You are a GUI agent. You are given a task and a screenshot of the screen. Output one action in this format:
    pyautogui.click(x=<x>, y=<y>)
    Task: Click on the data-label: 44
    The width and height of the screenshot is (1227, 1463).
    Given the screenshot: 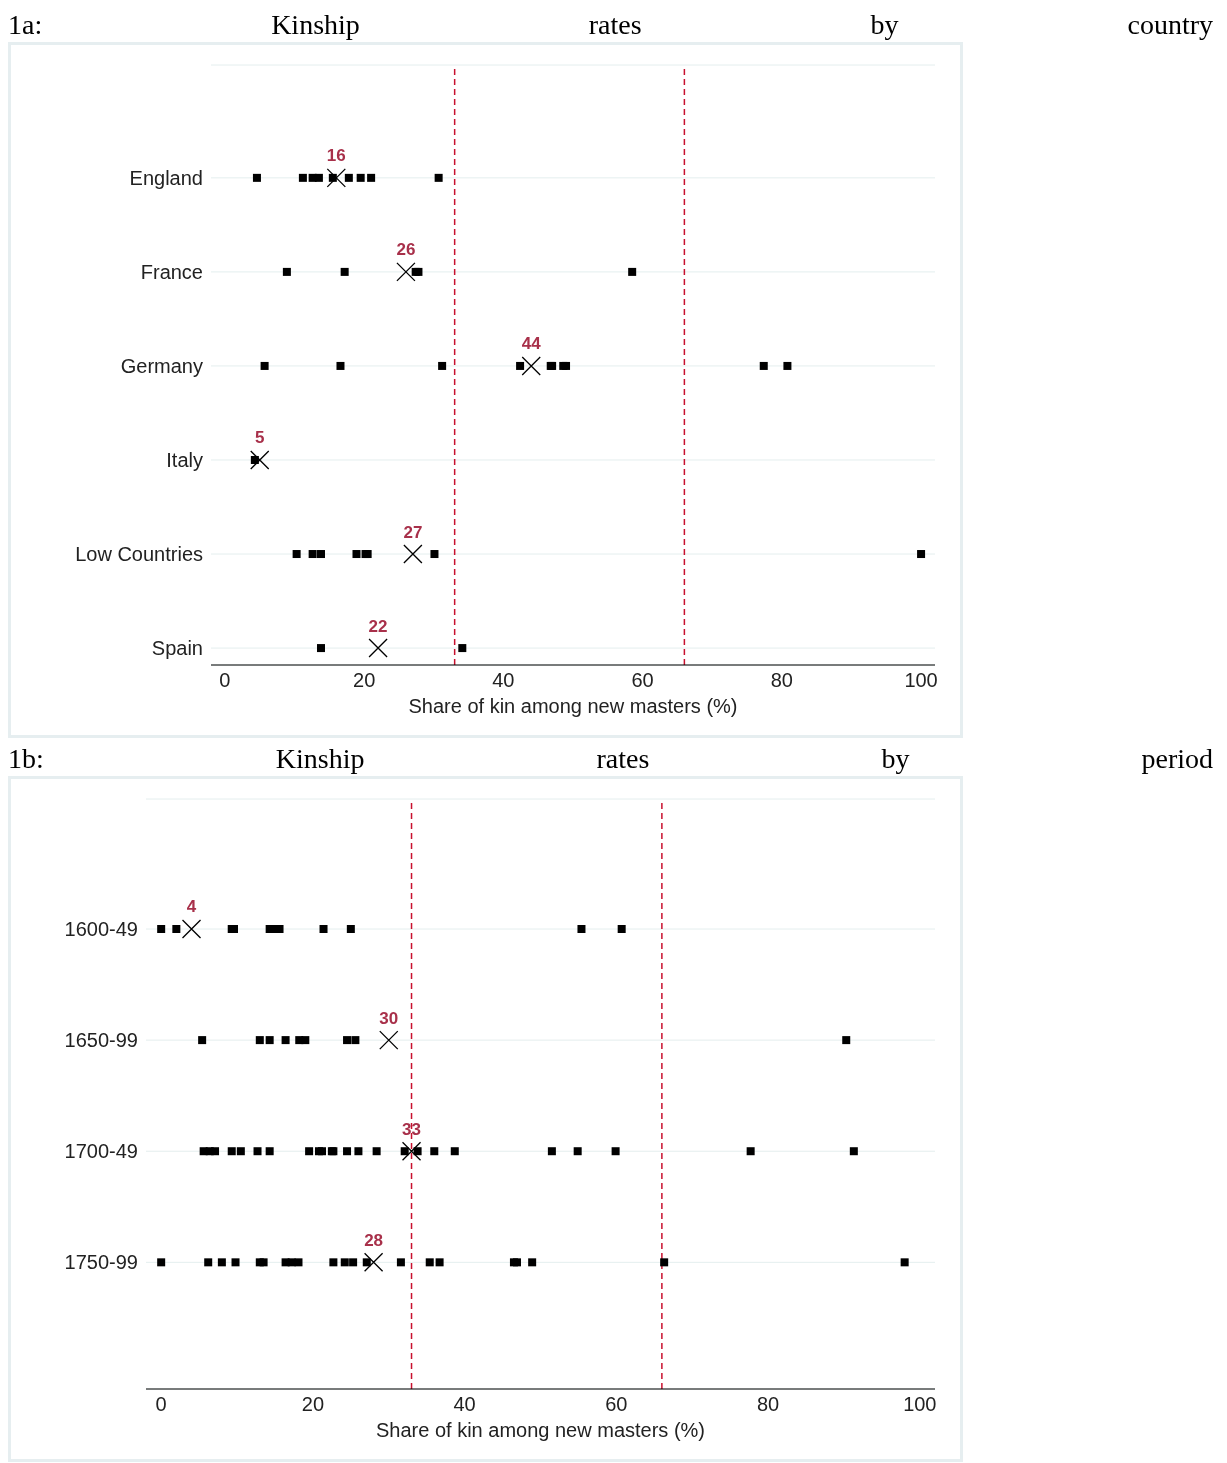 What is the action you would take?
    pyautogui.click(x=531, y=344)
    